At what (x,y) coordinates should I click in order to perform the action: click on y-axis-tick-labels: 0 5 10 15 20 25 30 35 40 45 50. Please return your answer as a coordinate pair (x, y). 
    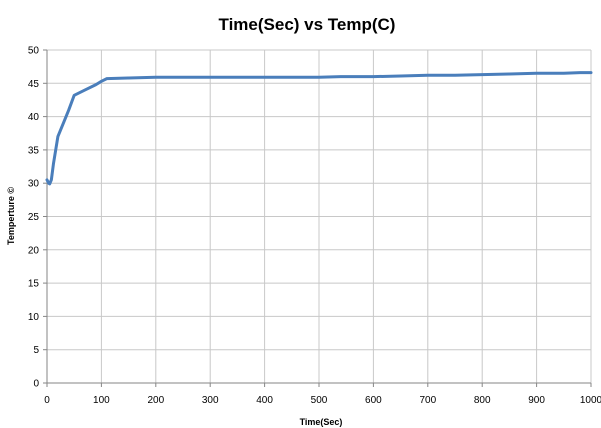
    Looking at the image, I should click on (34, 218).